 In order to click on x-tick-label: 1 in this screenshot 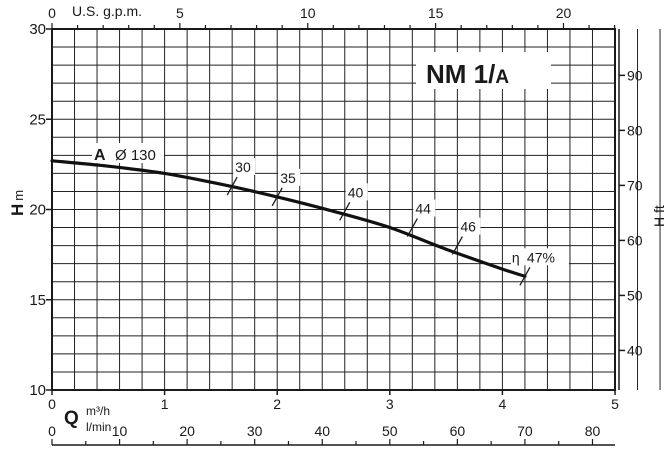, I will do `click(165, 404)`.